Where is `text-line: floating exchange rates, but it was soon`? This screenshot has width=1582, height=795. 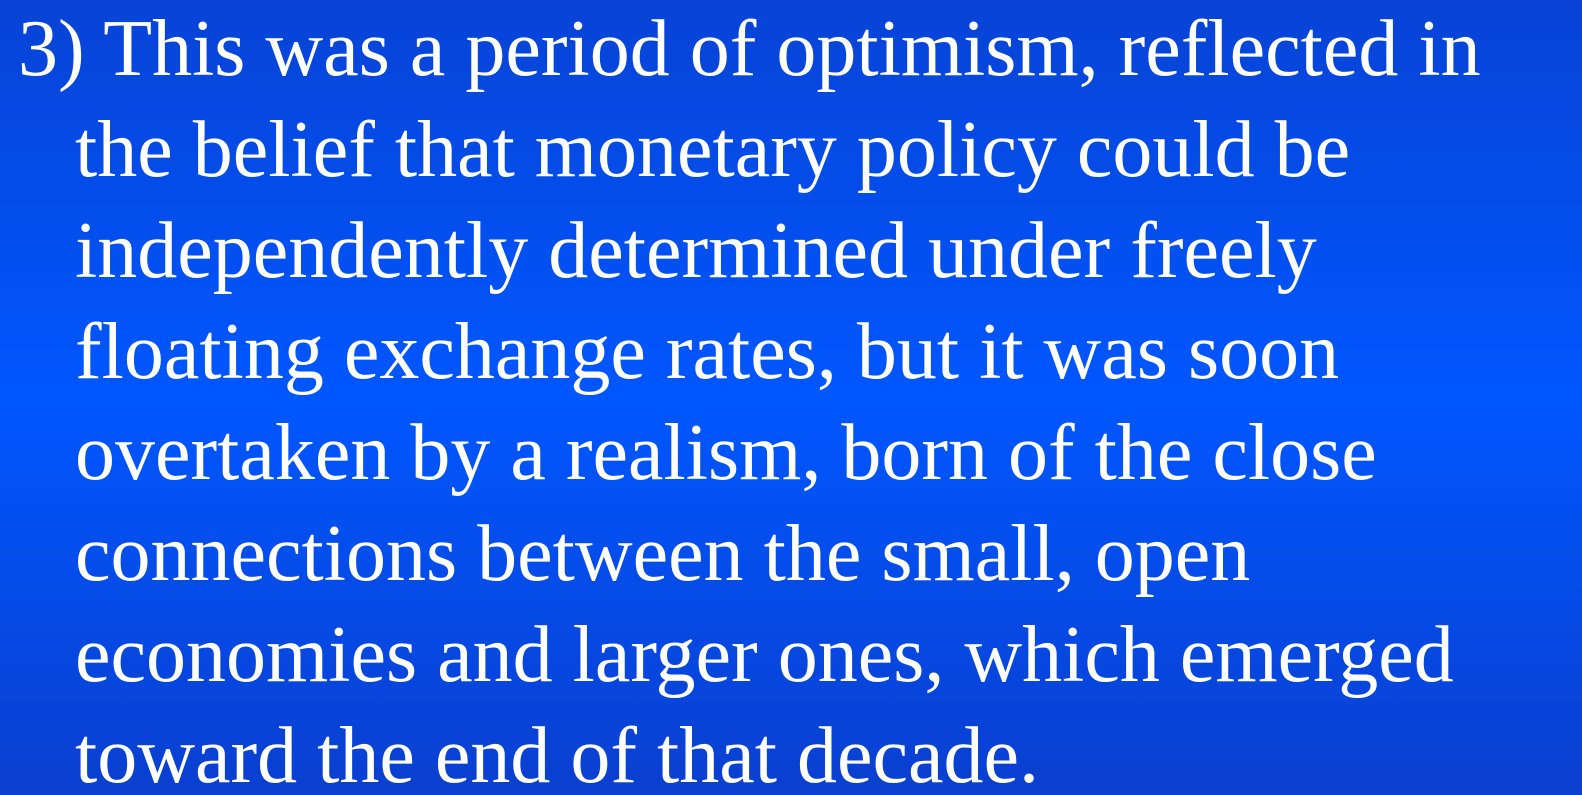 text-line: floating exchange rates, but it was soon is located at coordinates (707, 352).